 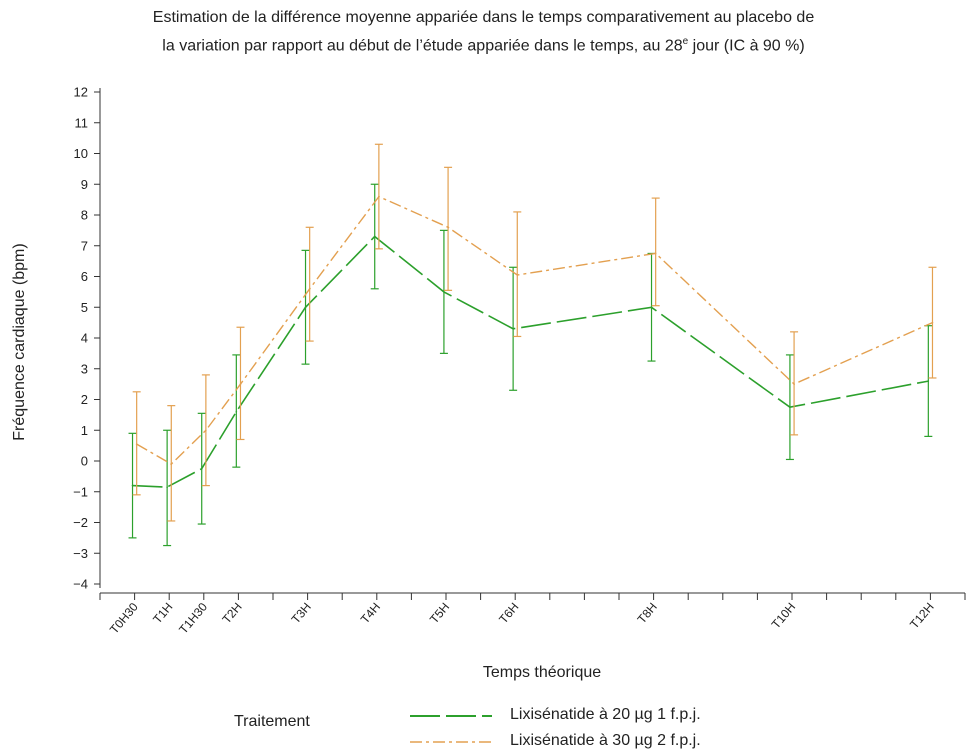 What do you see at coordinates (439, 613) in the screenshot?
I see `x-tick-label: T5H` at bounding box center [439, 613].